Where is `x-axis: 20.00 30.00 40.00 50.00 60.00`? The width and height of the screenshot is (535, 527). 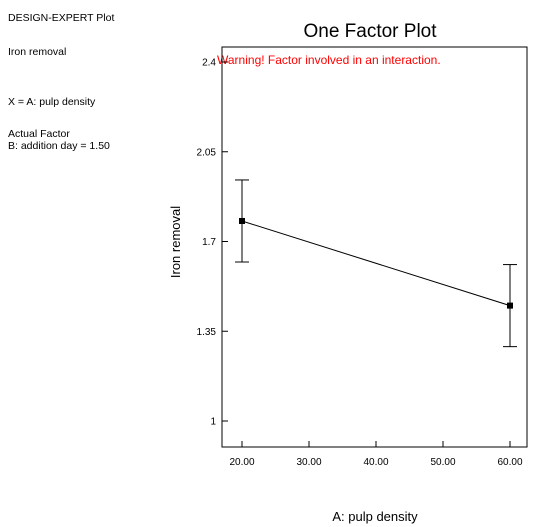
x-axis: 20.00 30.00 40.00 50.00 60.00 is located at coordinates (376, 454).